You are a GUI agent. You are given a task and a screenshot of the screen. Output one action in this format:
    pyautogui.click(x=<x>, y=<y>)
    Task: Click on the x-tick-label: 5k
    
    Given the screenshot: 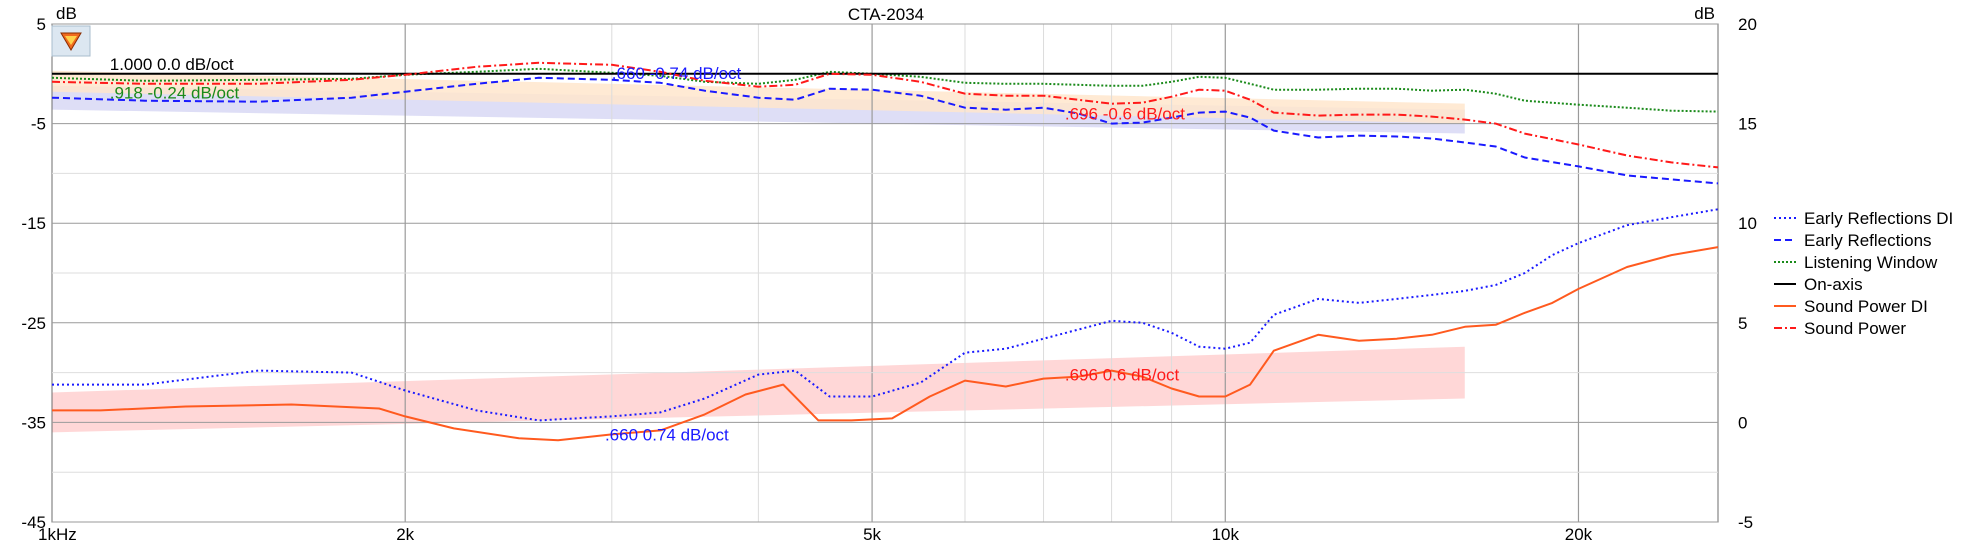 What is the action you would take?
    pyautogui.click(x=872, y=533)
    